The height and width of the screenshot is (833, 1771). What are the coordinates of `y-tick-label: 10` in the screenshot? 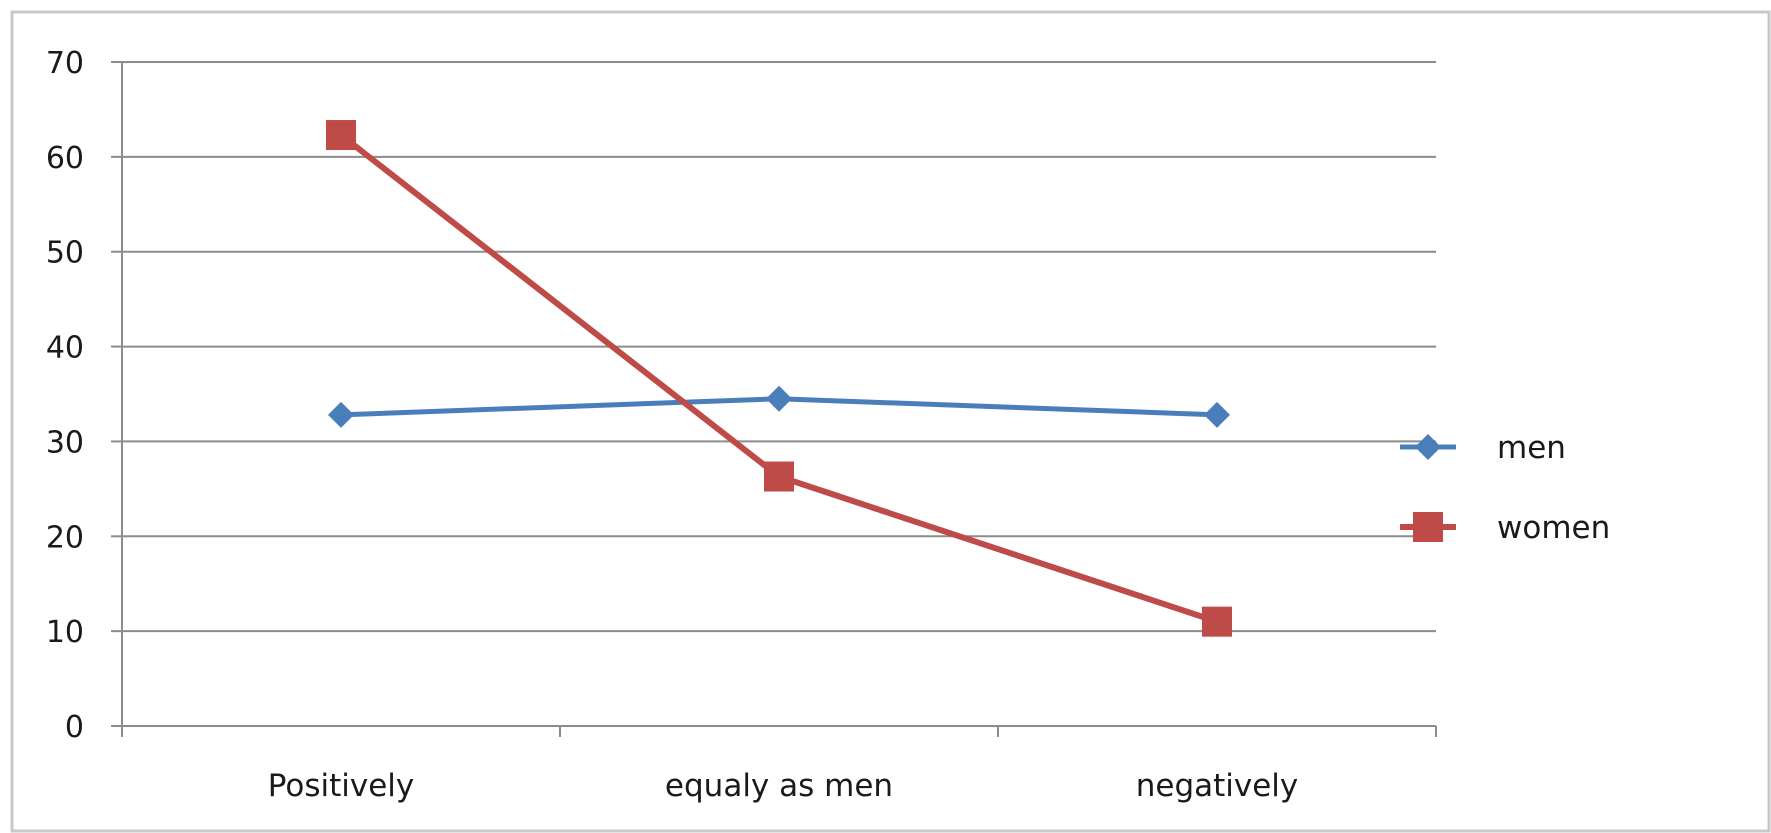 It's located at (65, 632).